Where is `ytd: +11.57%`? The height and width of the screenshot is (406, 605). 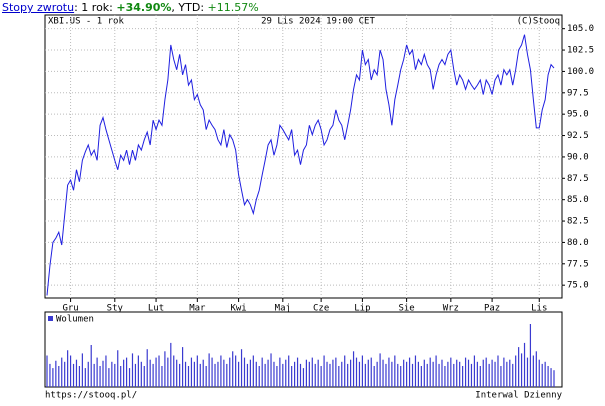
ytd: +11.57% is located at coordinates (233, 7).